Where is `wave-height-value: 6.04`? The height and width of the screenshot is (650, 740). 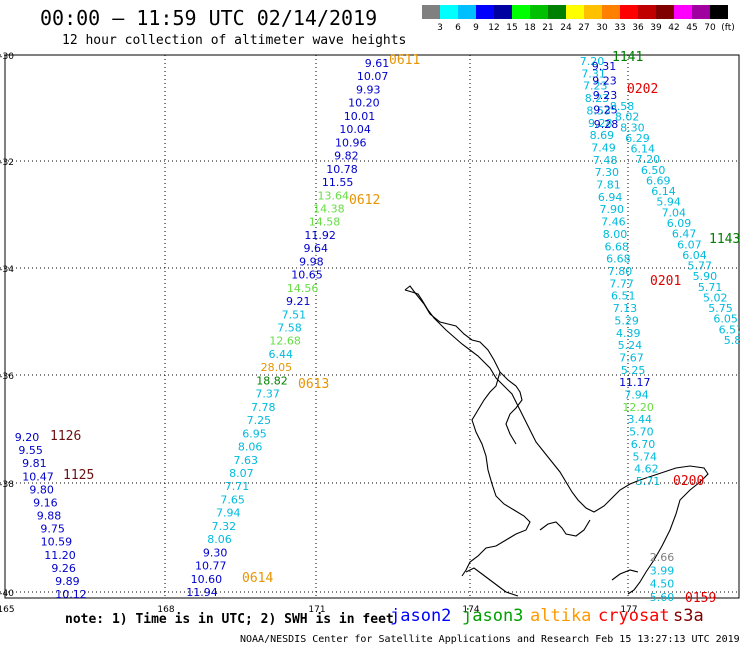
wave-height-value: 6.04 is located at coordinates (694, 255).